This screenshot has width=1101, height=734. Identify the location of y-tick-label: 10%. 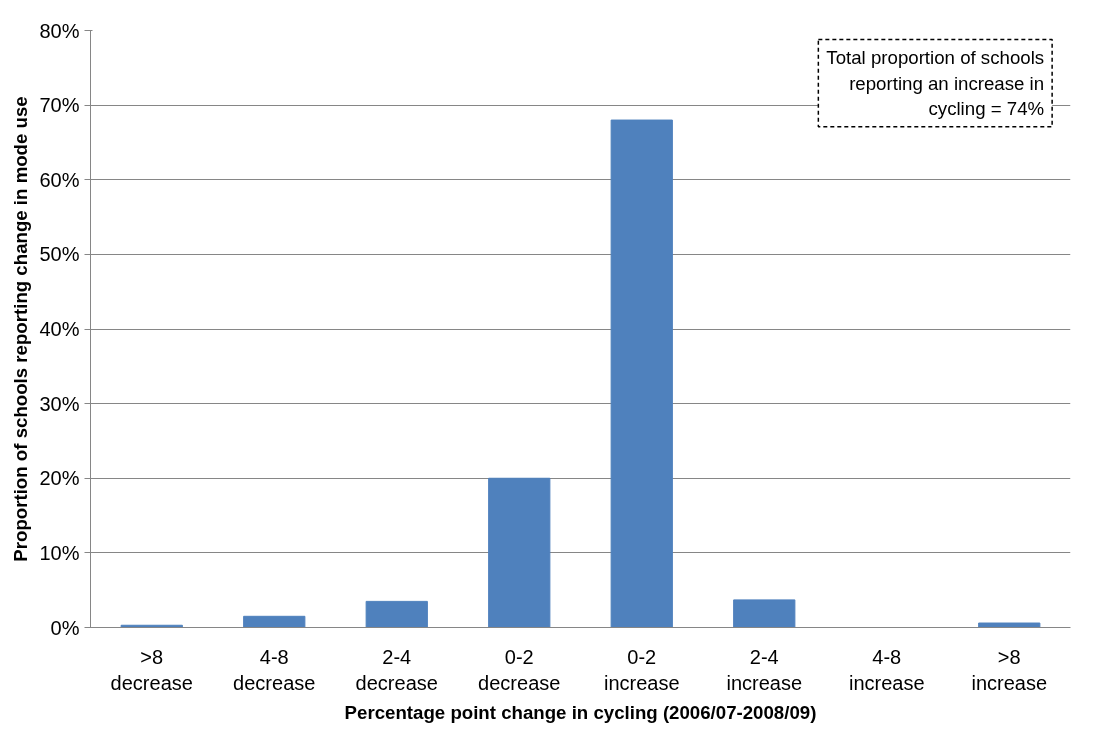
(59, 552).